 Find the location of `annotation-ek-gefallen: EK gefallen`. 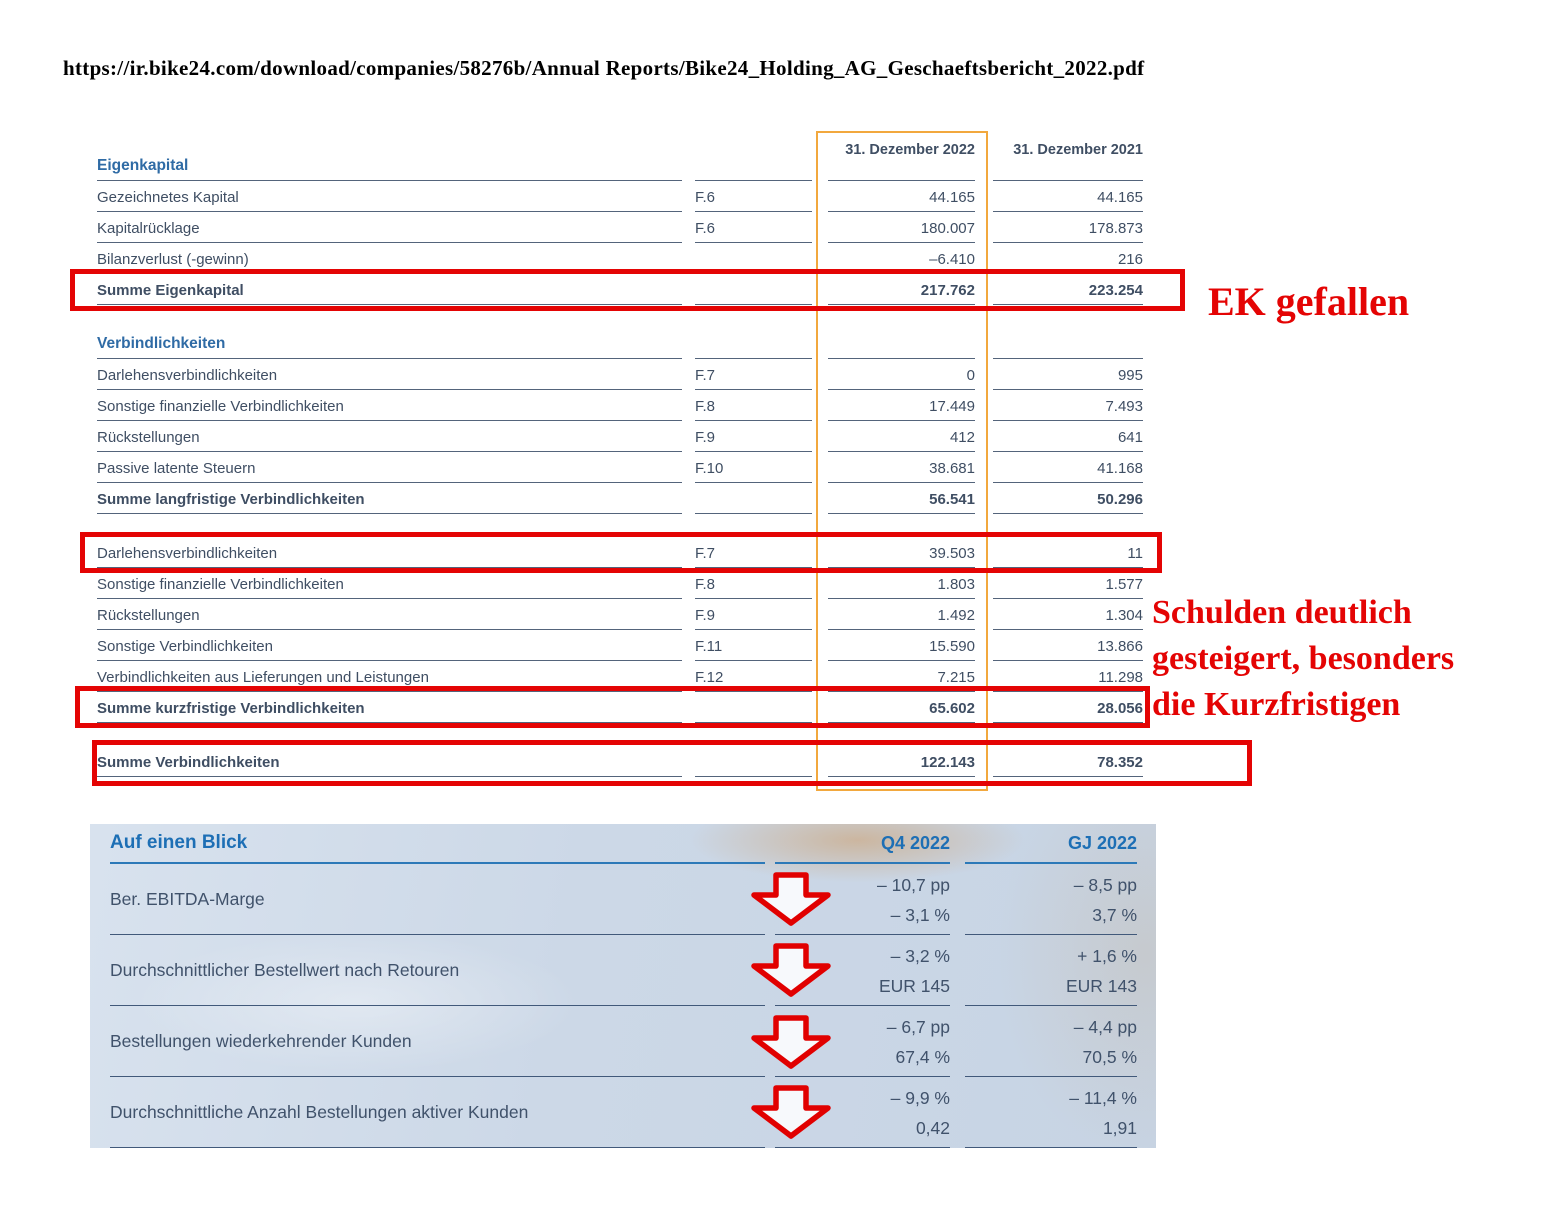

annotation-ek-gefallen: EK gefallen is located at coordinates (1309, 301).